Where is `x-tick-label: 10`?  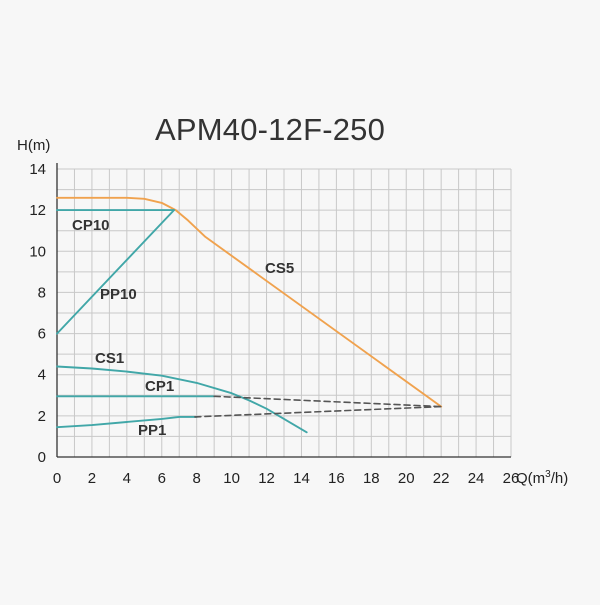
x-tick-label: 10 is located at coordinates (231, 478).